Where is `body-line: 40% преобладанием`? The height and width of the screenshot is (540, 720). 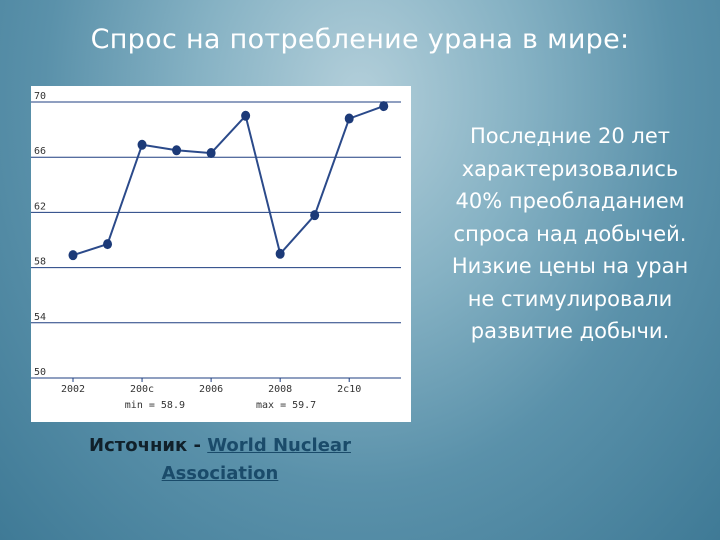 body-line: 40% преобладанием is located at coordinates (570, 201).